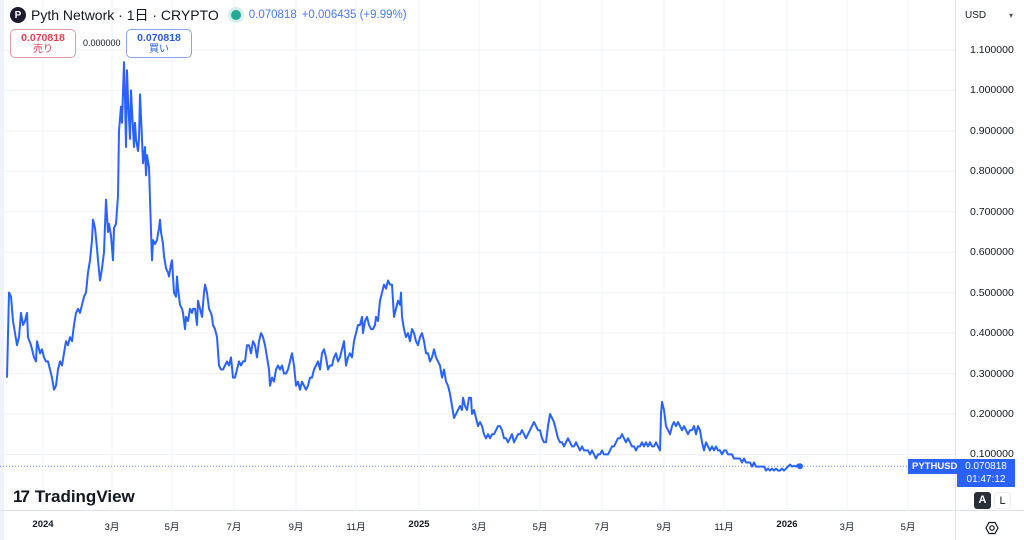  I want to click on pyth-logo-icon: P, so click(18, 15).